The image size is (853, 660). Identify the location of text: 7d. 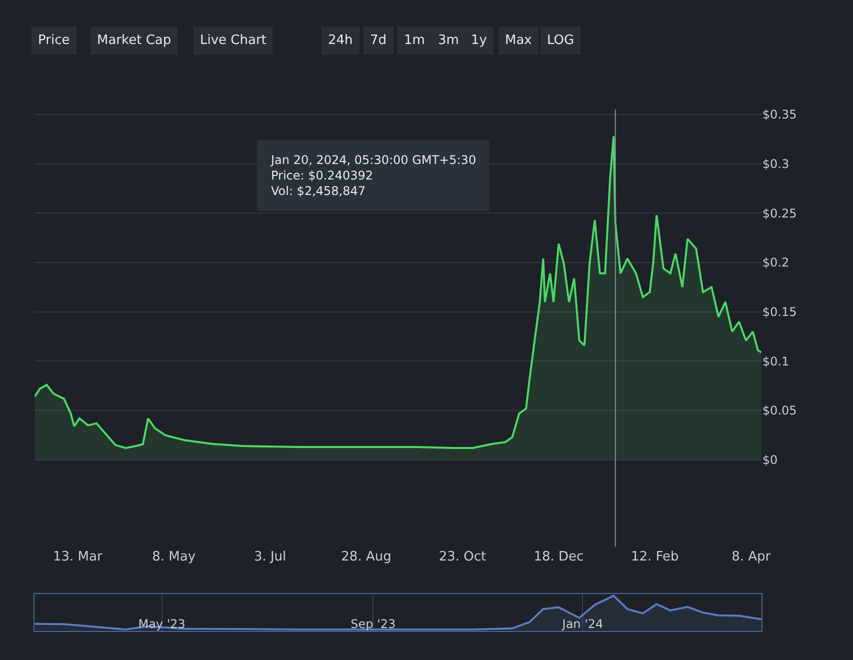
(378, 40).